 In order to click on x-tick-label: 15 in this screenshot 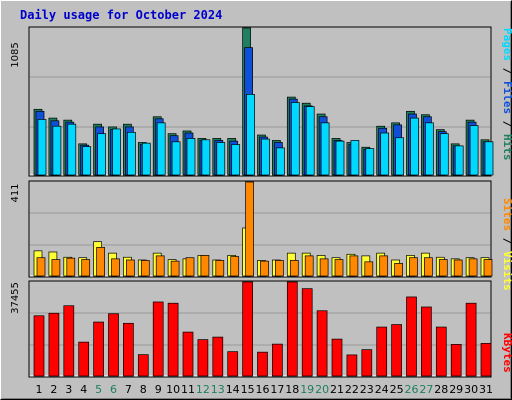, I will do `click(248, 389)`.